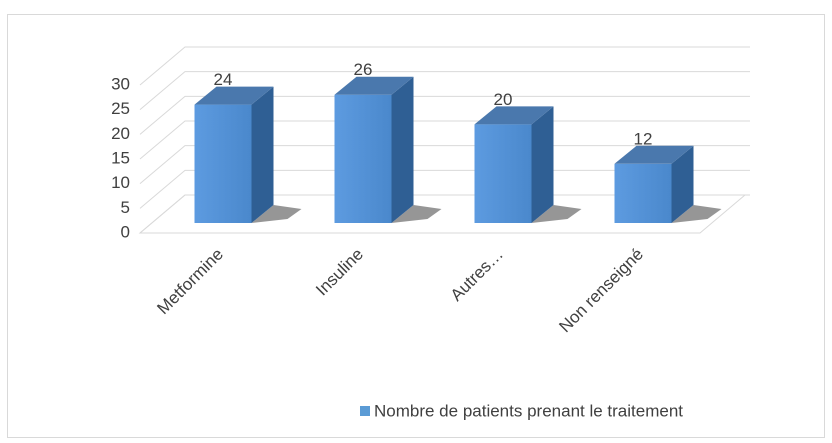  Describe the element at coordinates (363, 69) in the screenshot. I see `data-label: 26` at that location.